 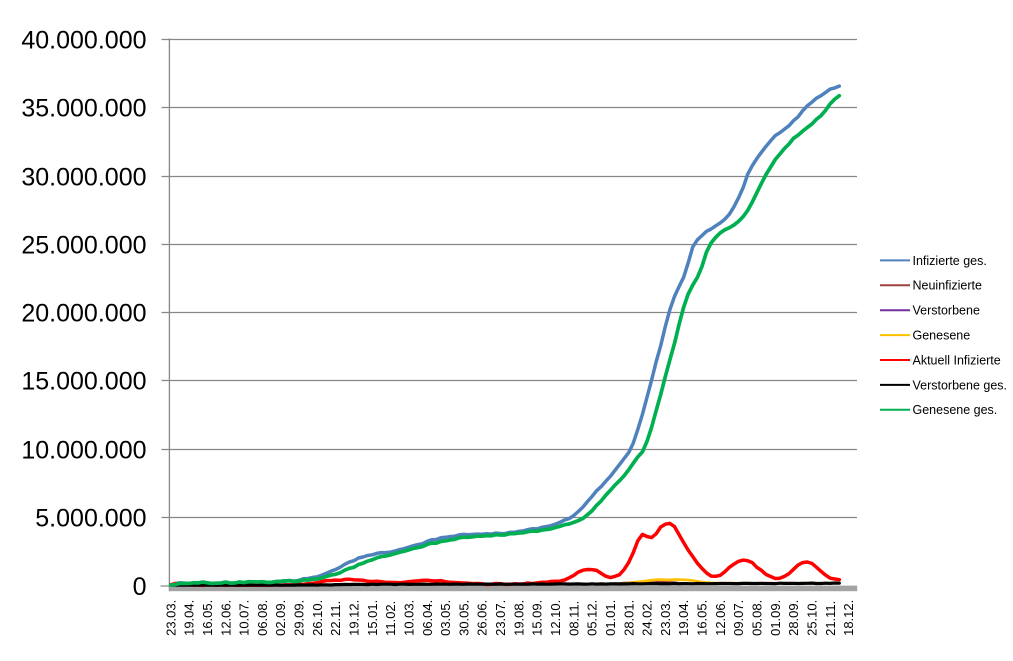 What do you see at coordinates (957, 360) in the screenshot?
I see `svg-text: Aktuell Infizierte` at bounding box center [957, 360].